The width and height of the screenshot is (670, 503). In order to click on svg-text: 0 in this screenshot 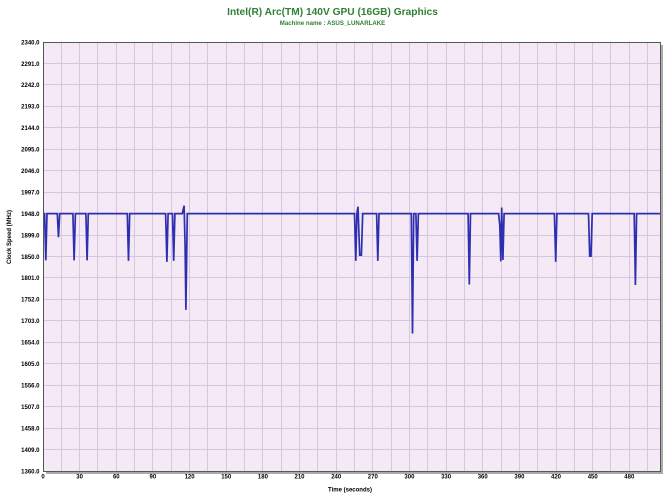, I will do `click(43, 478)`.